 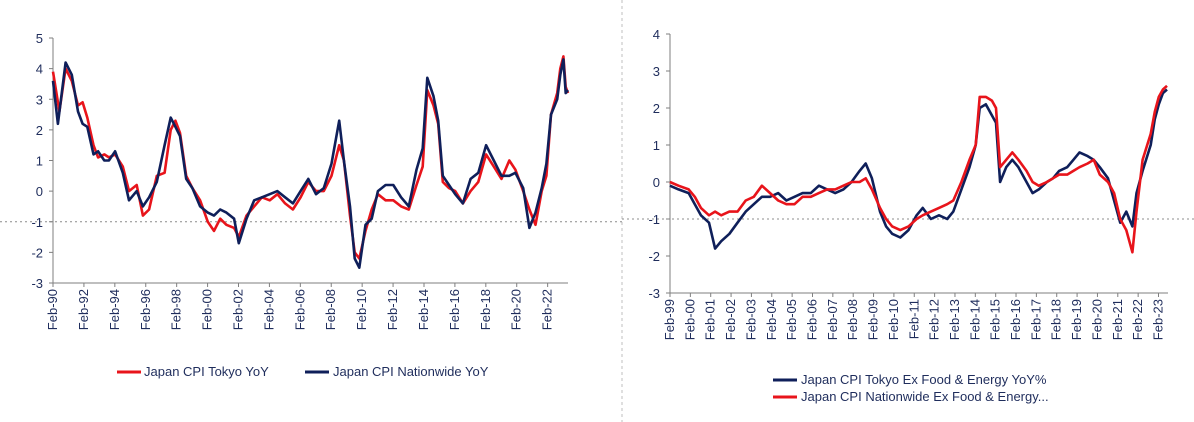 I want to click on x-tick-label: Feb-96, so click(x=145, y=309).